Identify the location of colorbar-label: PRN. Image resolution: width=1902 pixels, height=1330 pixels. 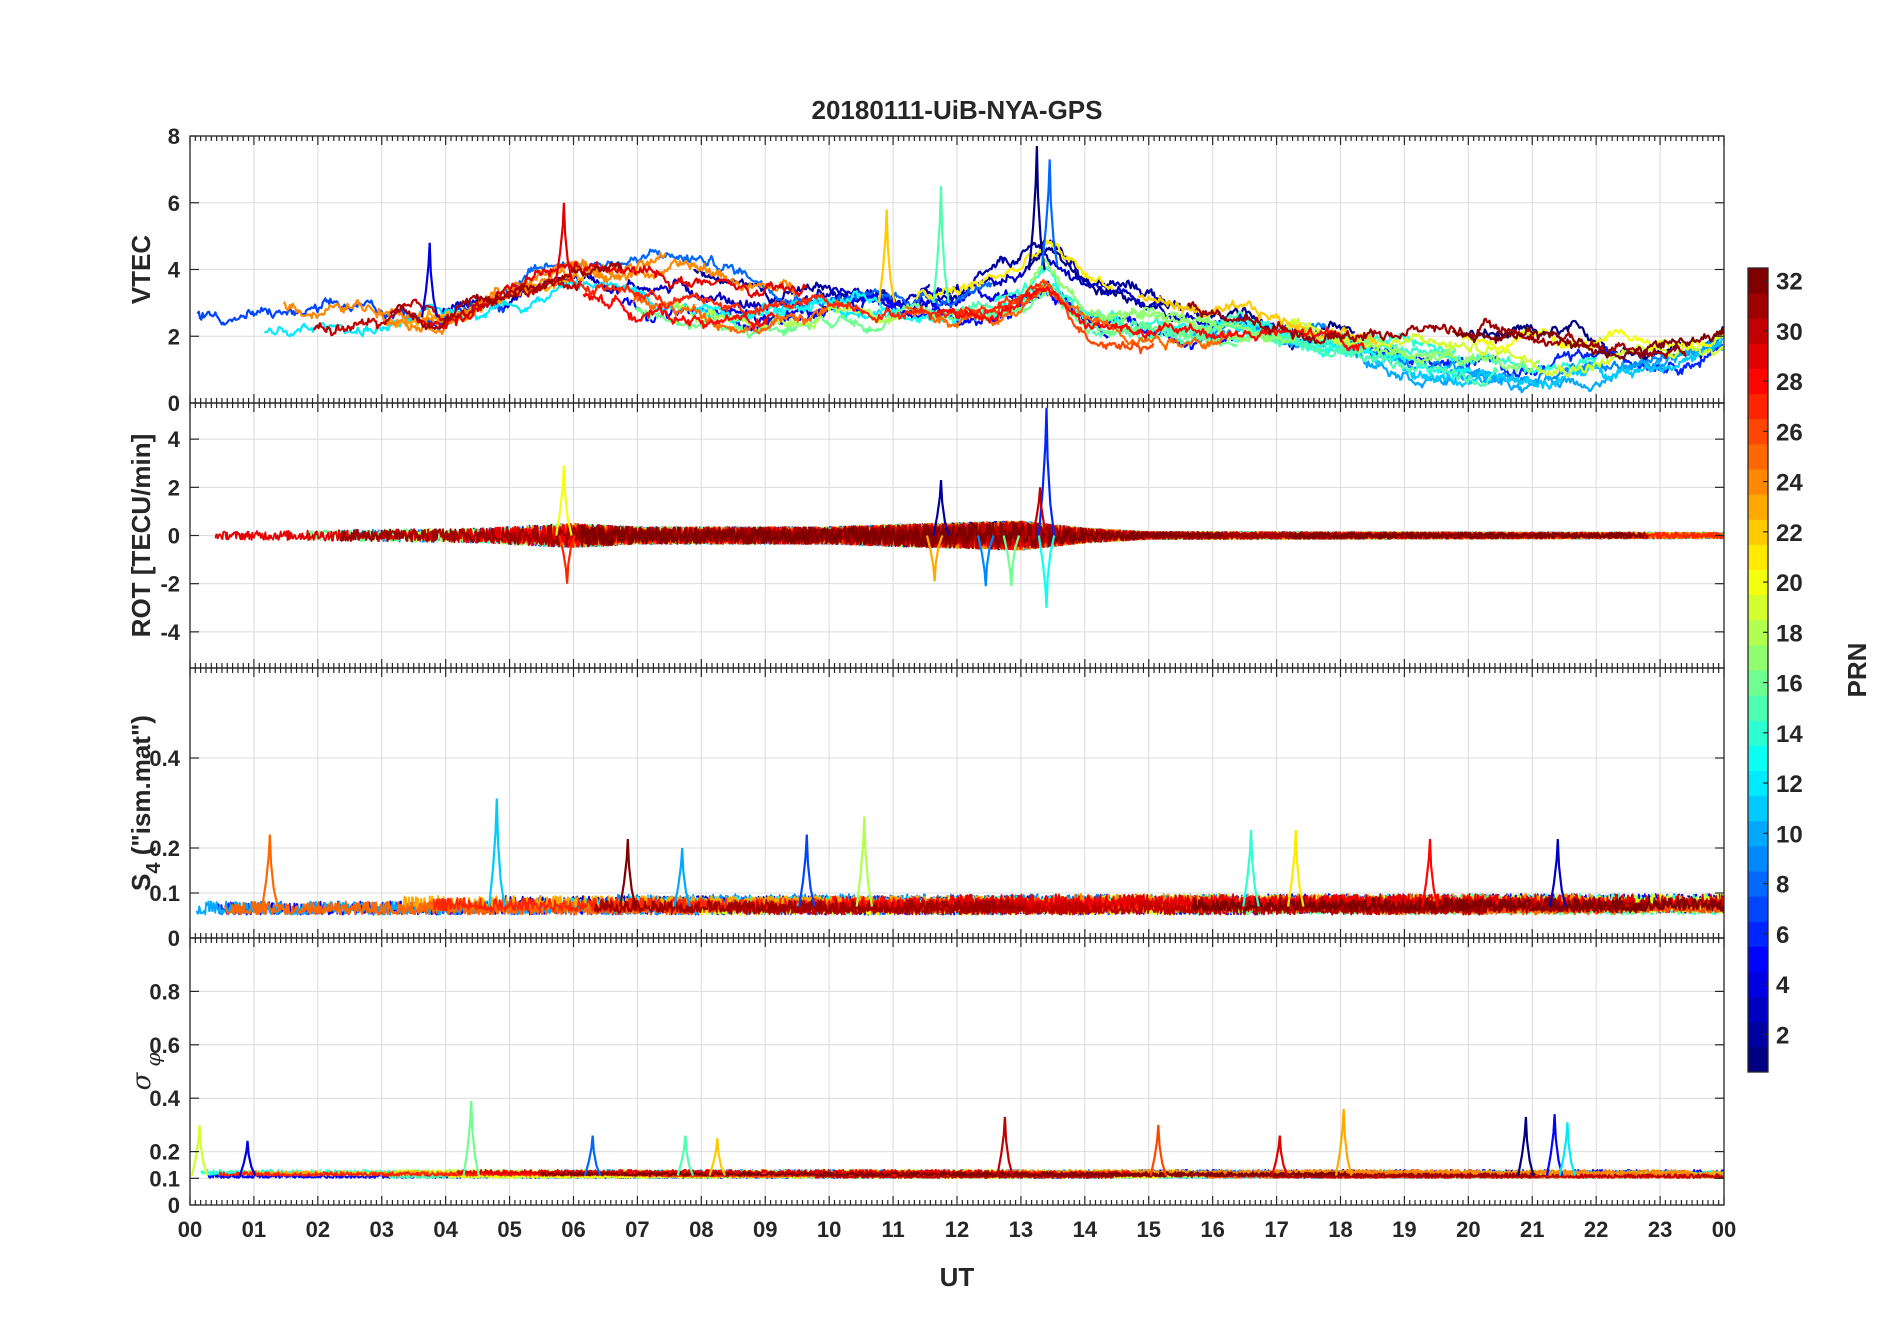
(1857, 670).